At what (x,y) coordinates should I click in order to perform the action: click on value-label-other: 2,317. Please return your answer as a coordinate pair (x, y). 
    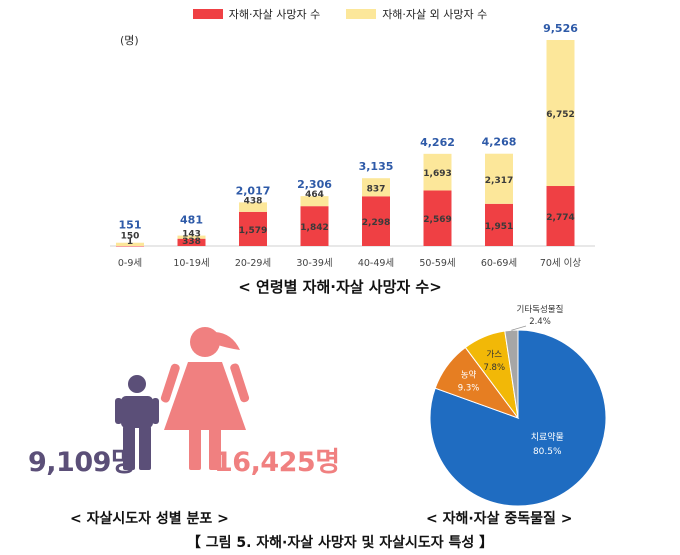
    Looking at the image, I should click on (499, 181).